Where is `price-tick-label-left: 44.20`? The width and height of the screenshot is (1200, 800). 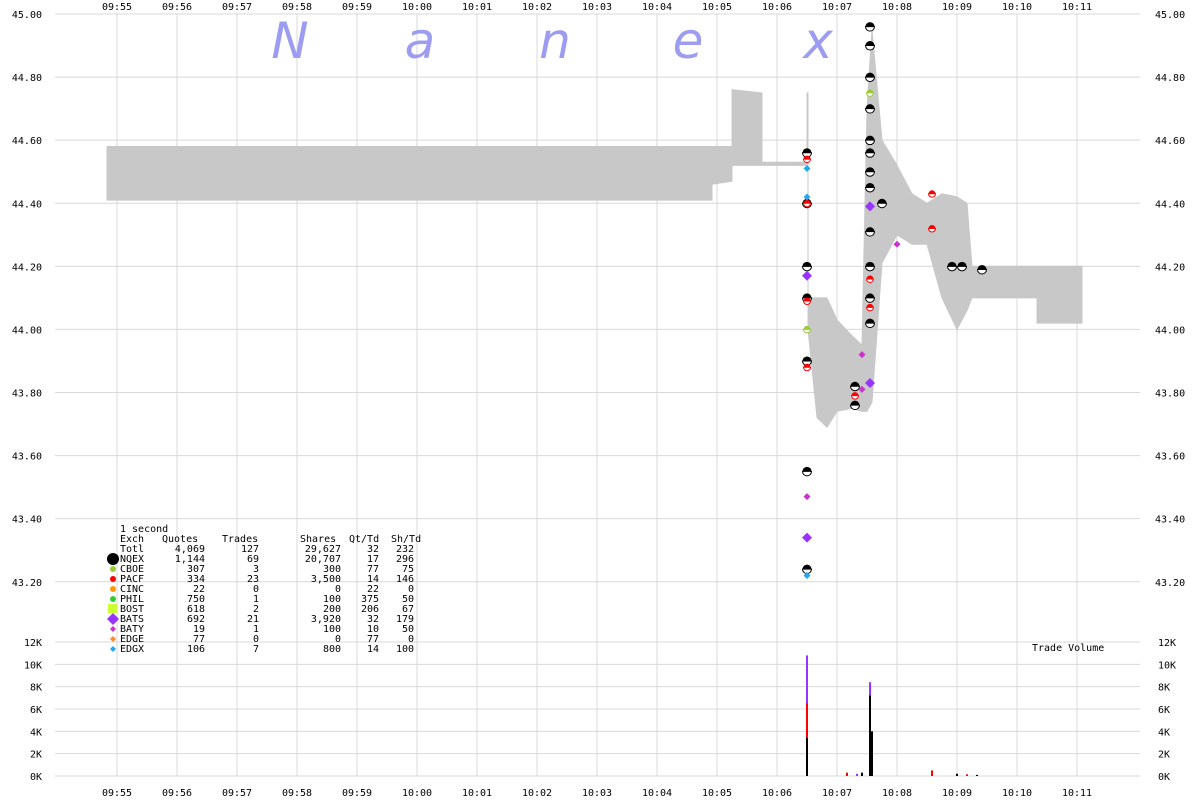 price-tick-label-left: 44.20 is located at coordinates (27, 267).